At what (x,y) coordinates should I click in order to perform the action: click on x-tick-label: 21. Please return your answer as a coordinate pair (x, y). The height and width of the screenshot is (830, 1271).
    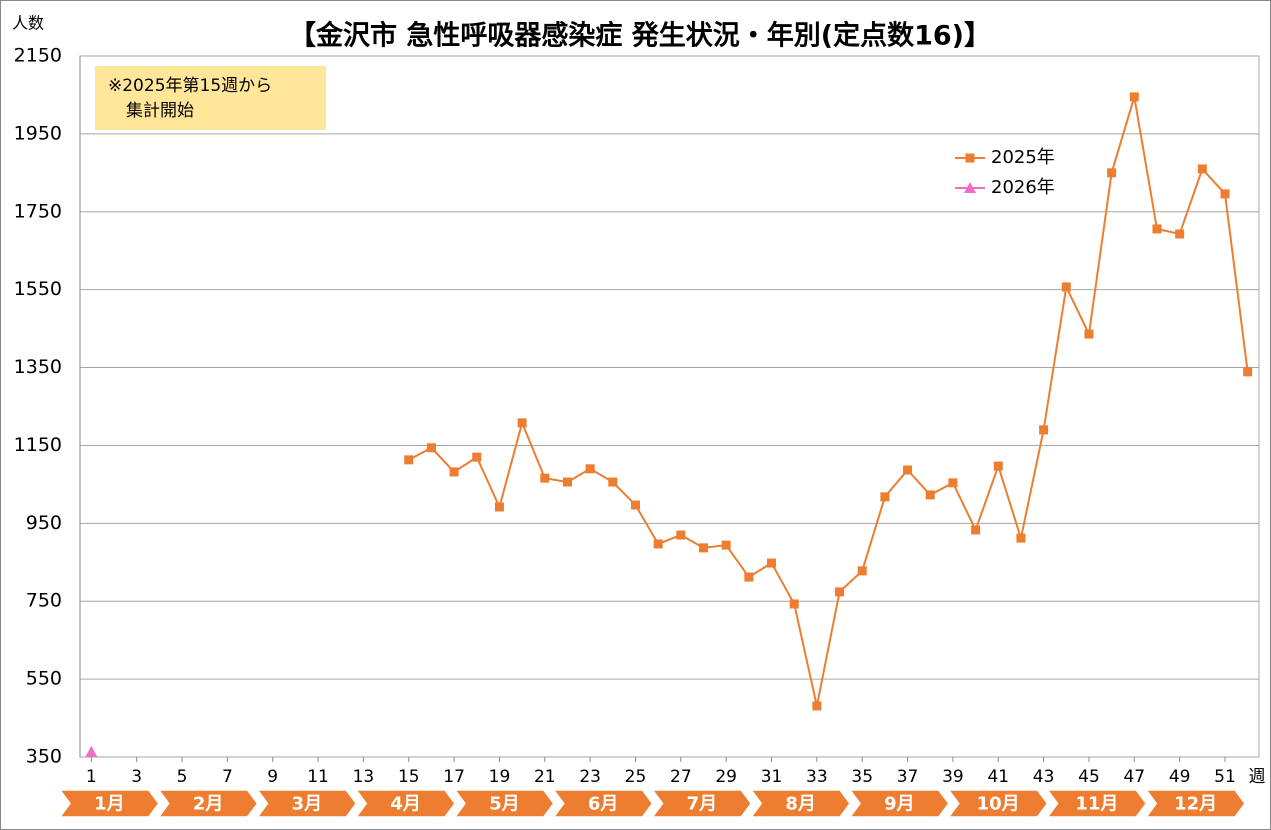
    Looking at the image, I should click on (545, 777).